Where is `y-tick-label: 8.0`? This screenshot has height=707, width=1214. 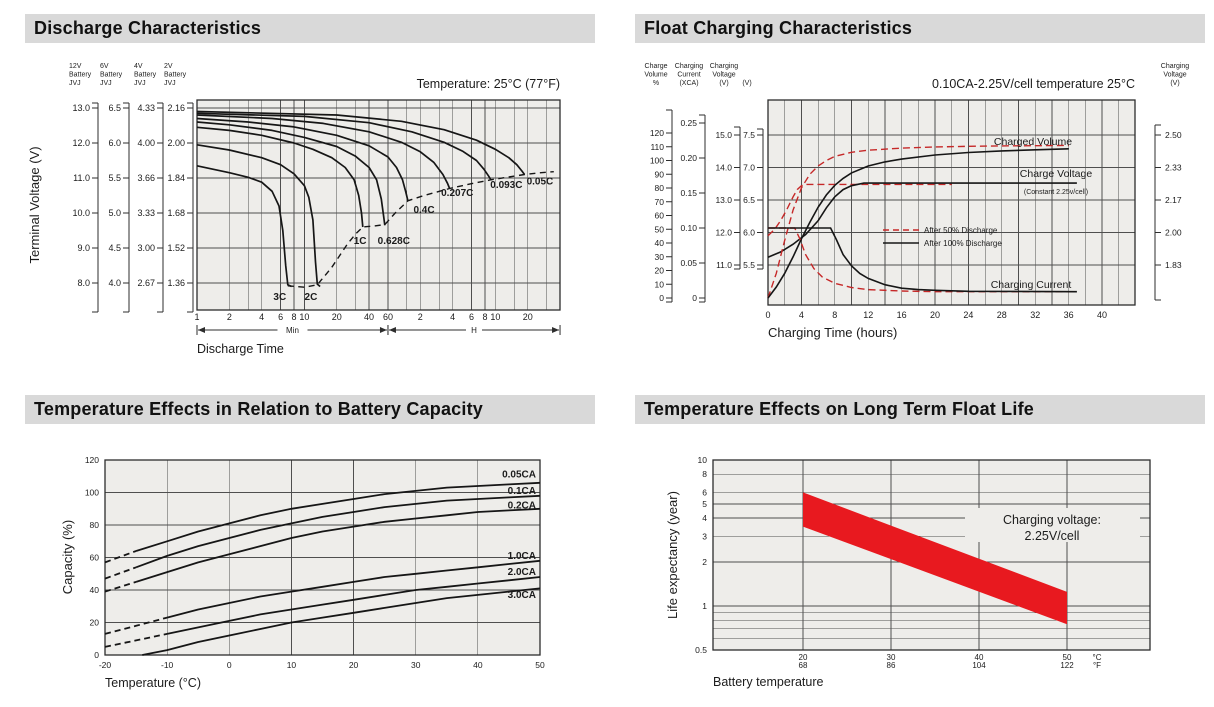
y-tick-label: 8.0 is located at coordinates (83, 283).